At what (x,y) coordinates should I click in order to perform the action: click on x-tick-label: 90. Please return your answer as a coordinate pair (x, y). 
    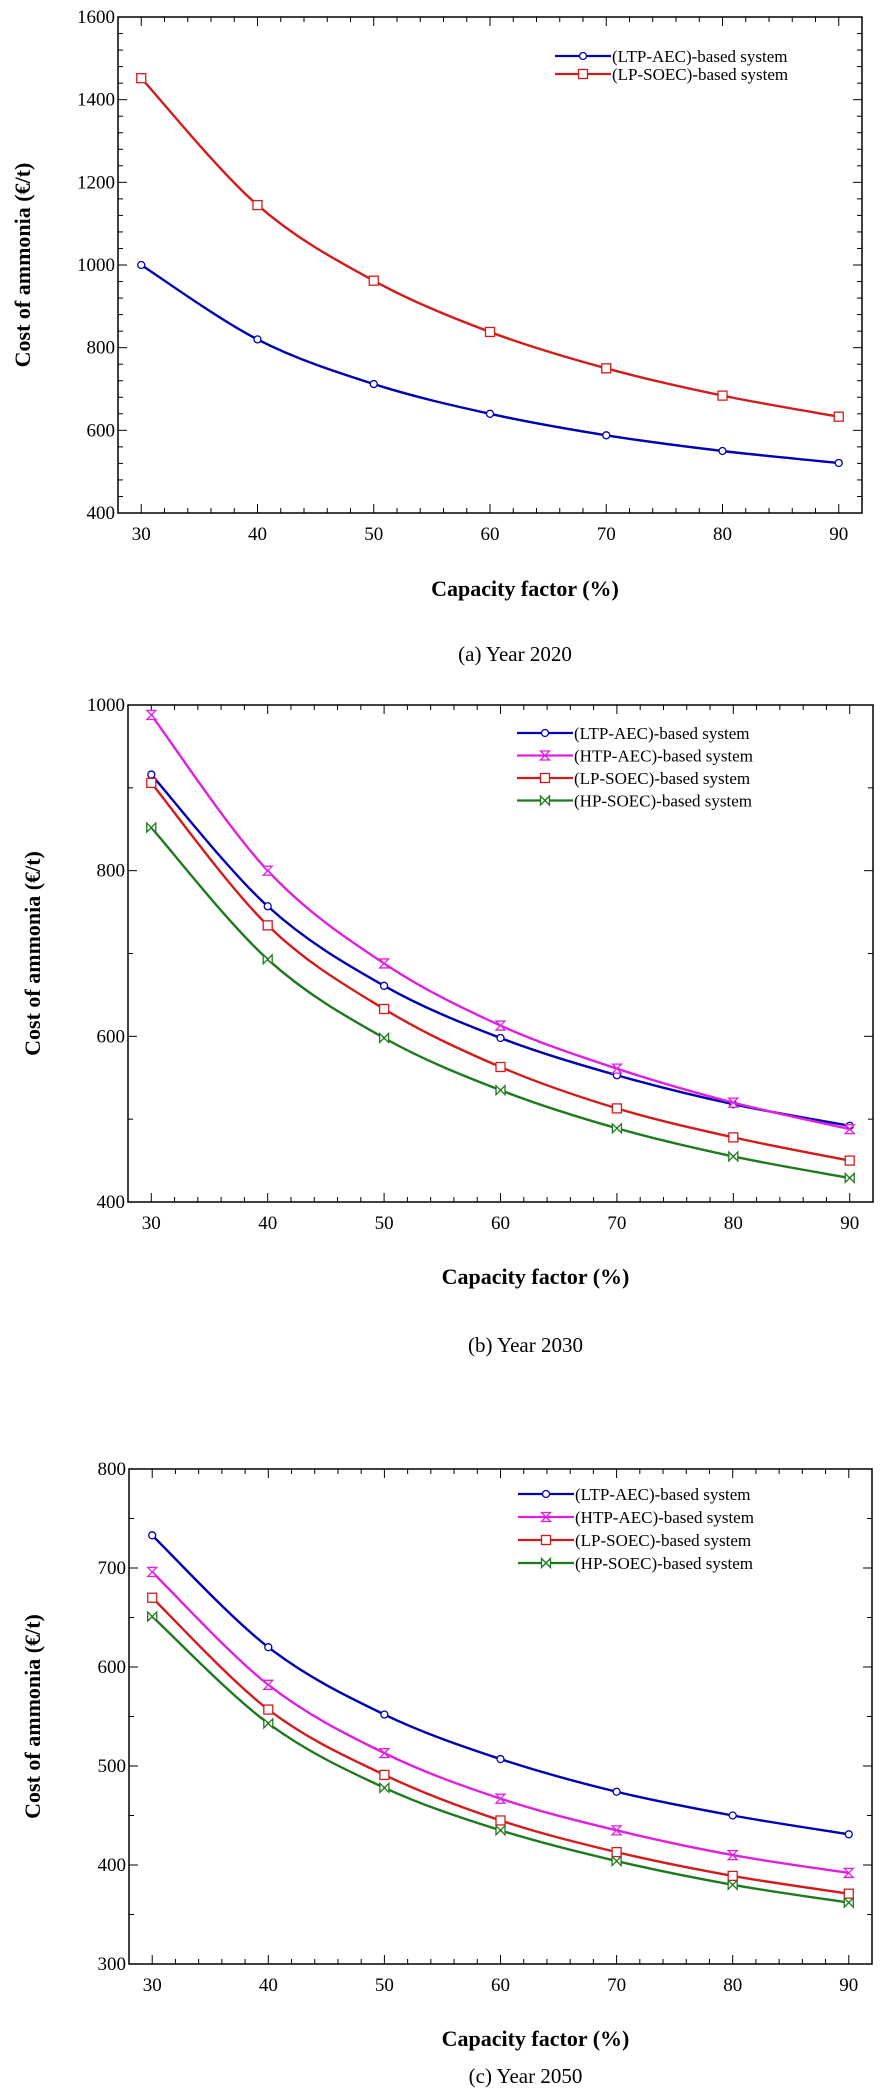
    Looking at the image, I should click on (838, 534).